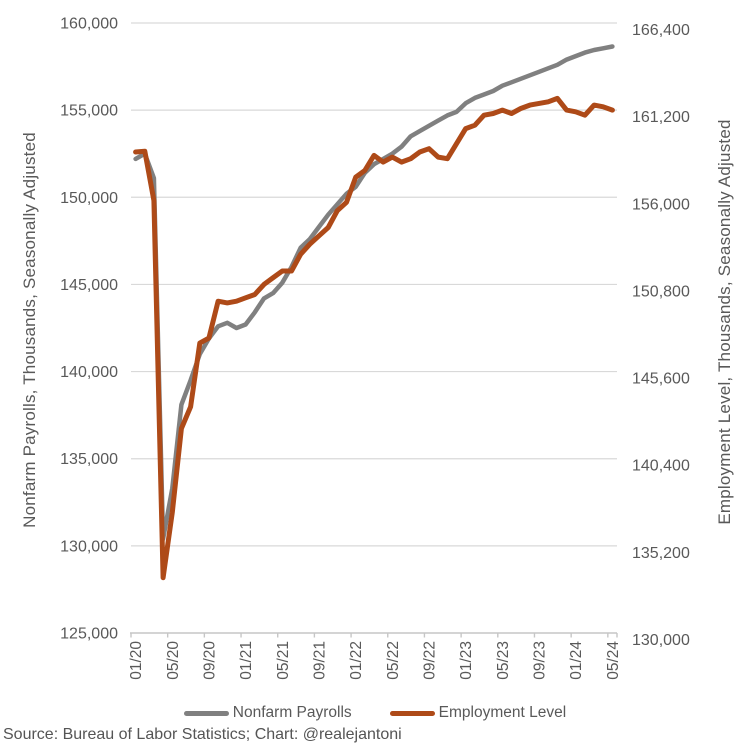  I want to click on x-tick-label: 05/21, so click(283, 660).